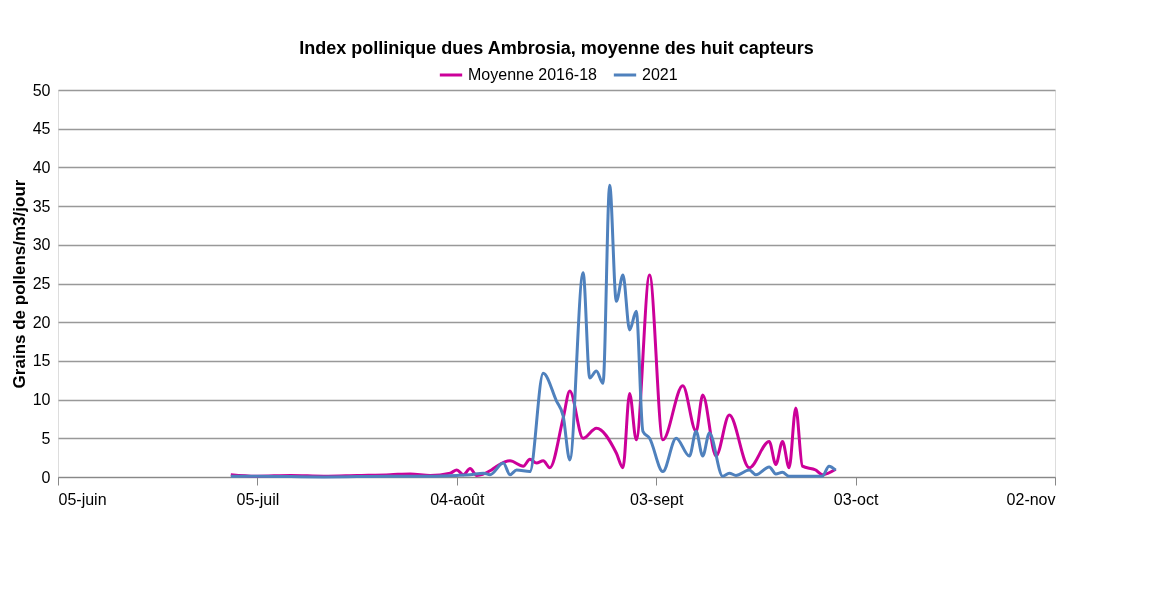 The width and height of the screenshot is (1156, 590). What do you see at coordinates (258, 499) in the screenshot?
I see `x-tick-label: 05-juil` at bounding box center [258, 499].